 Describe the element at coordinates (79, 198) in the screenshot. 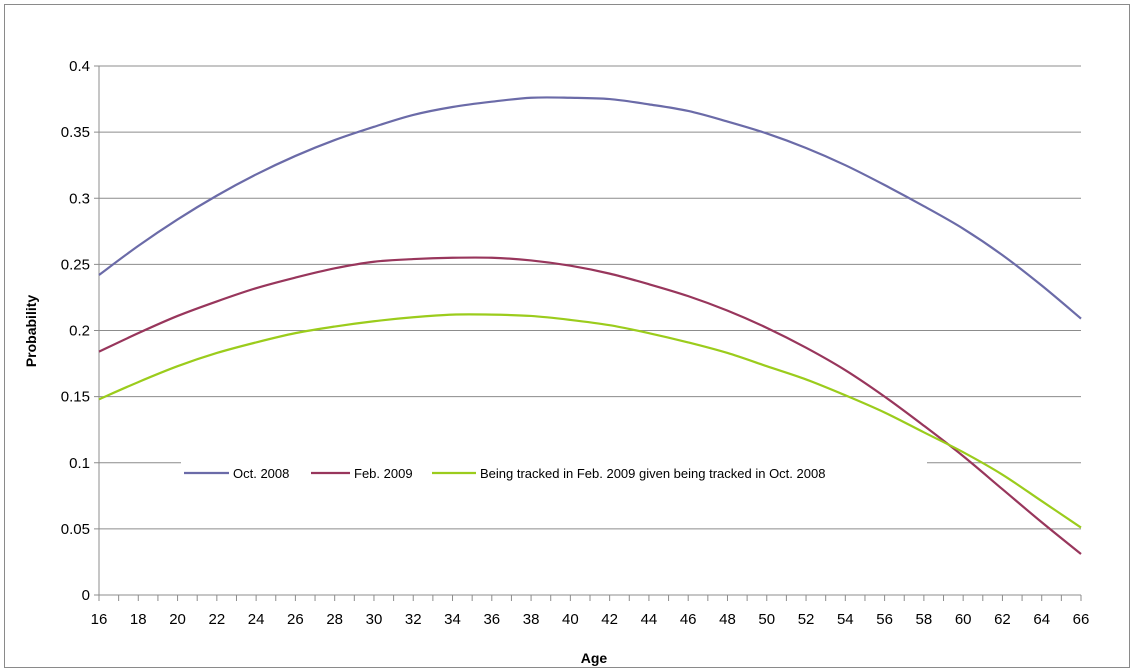

I see `y-tick-label: 0.3` at that location.